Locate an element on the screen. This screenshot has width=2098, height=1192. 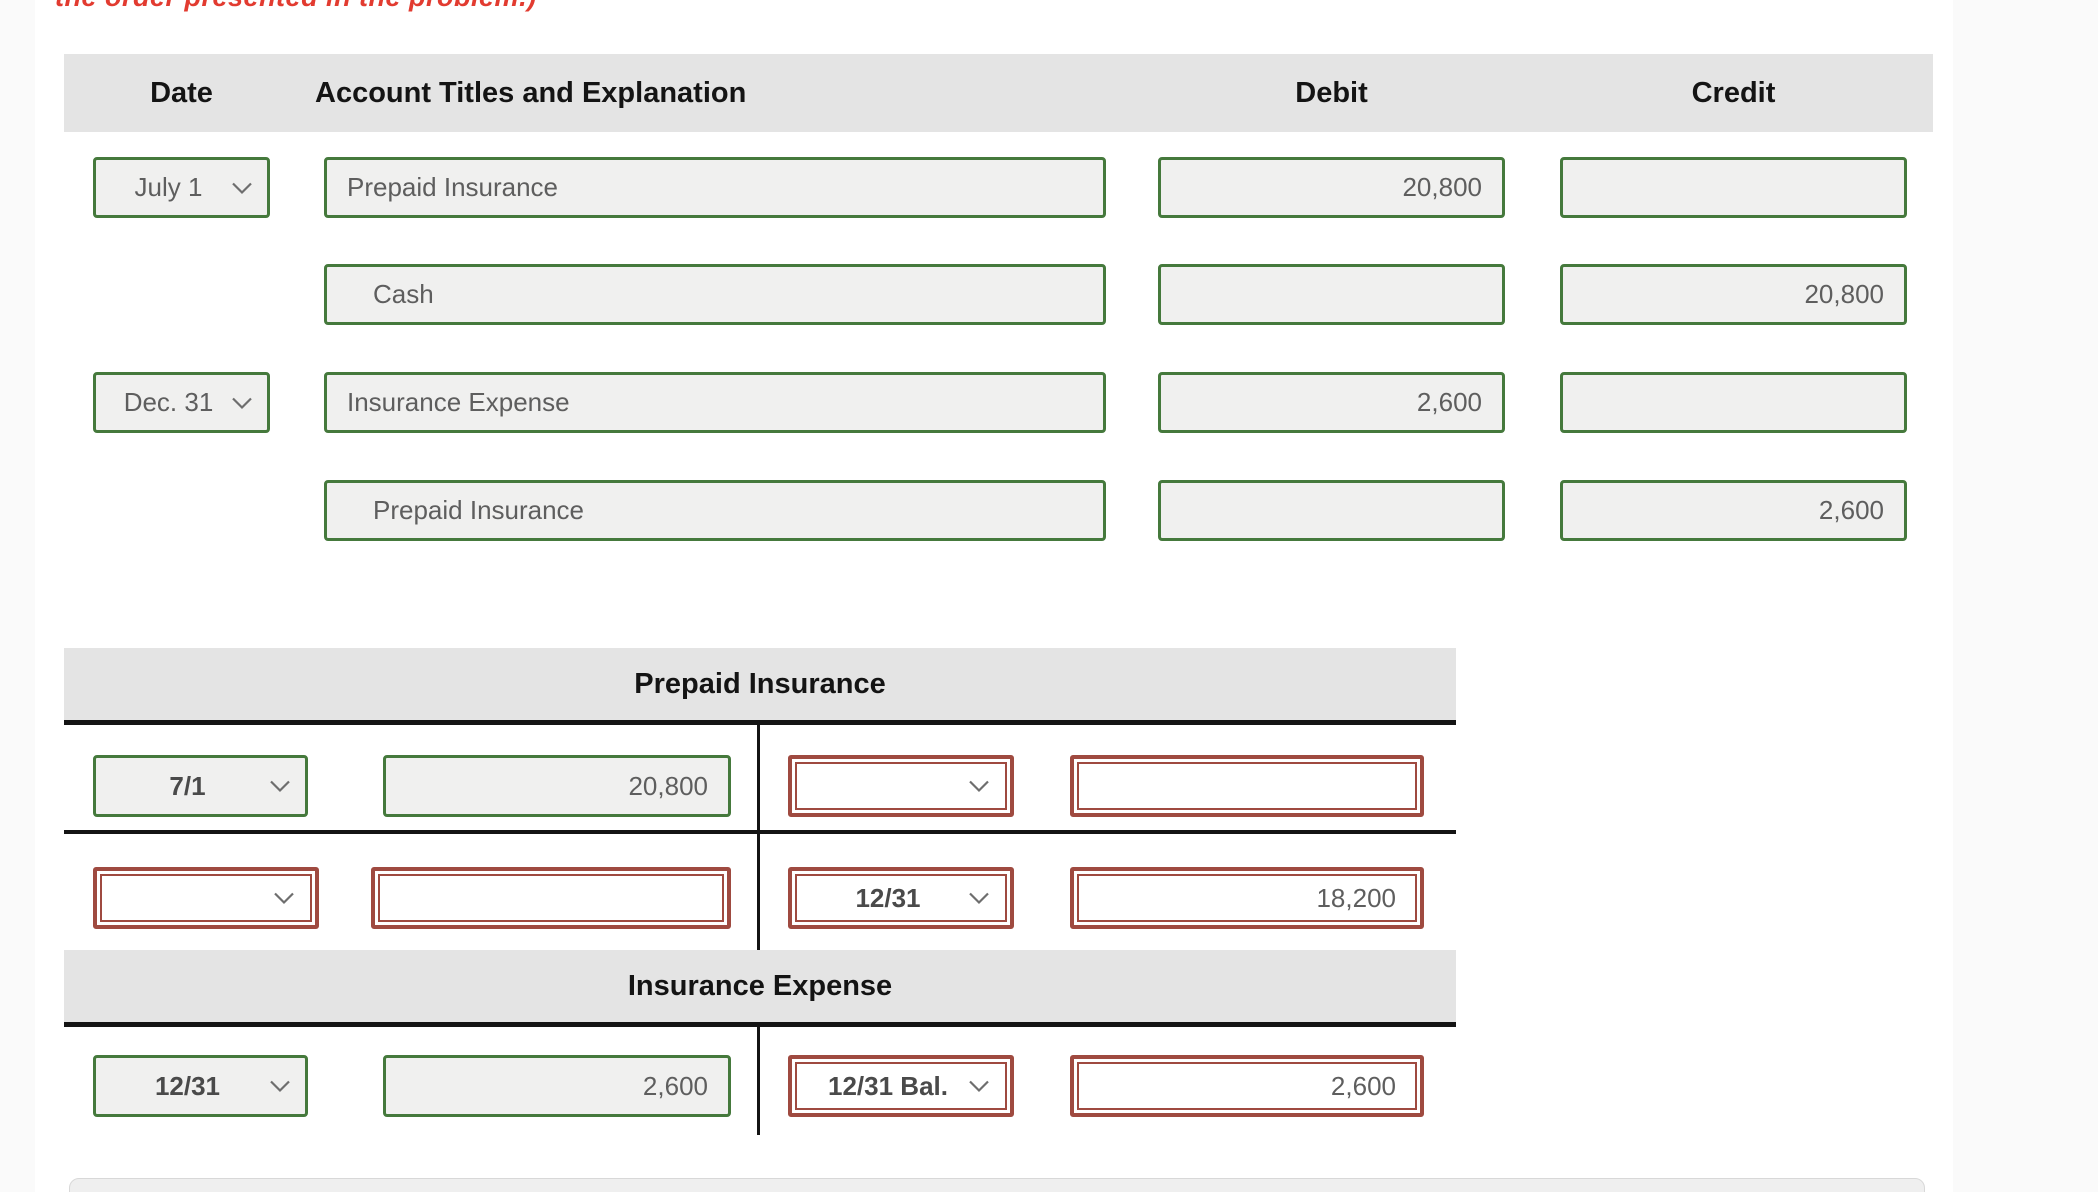
credit-value: 20,800 is located at coordinates (1844, 294).